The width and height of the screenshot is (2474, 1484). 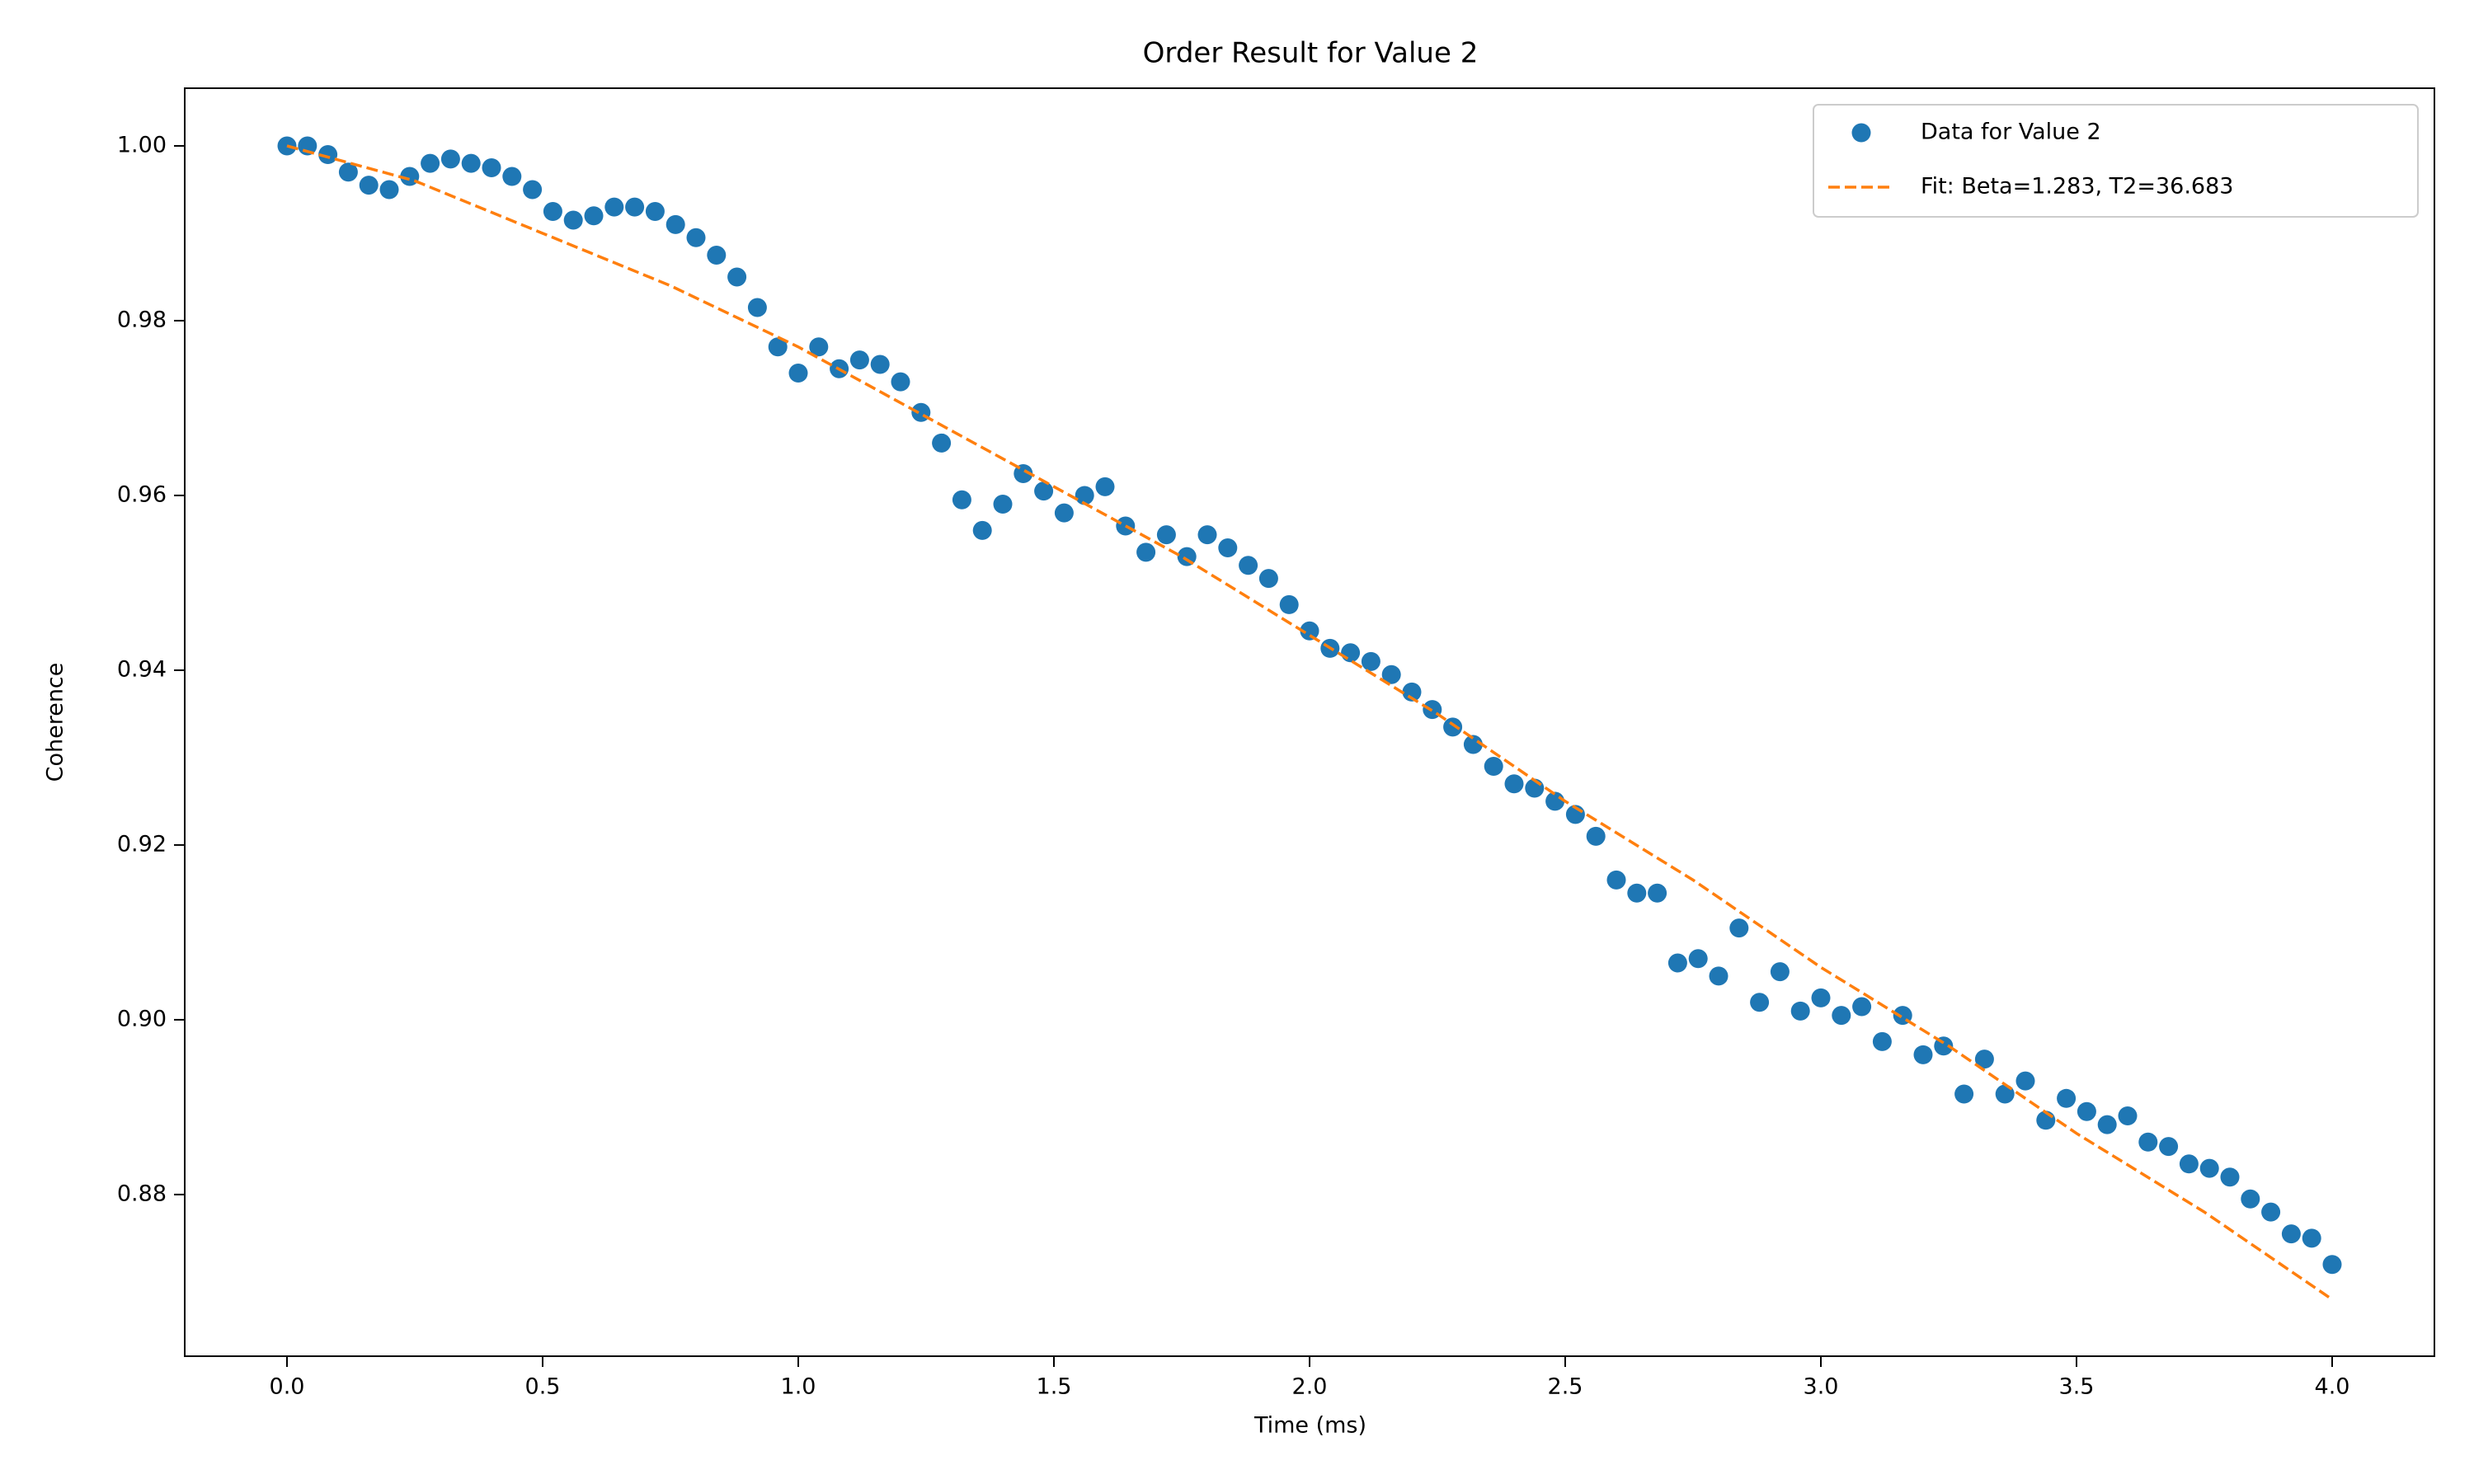 I want to click on x-tick-label: 3.5, so click(x=2077, y=1387).